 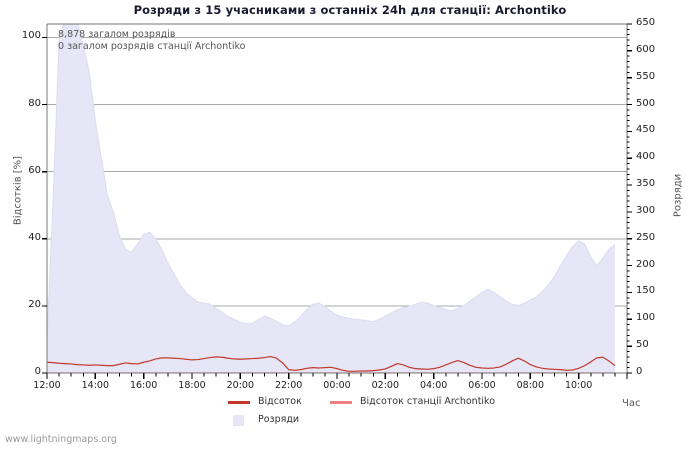 What do you see at coordinates (642, 345) in the screenshot?
I see `y-tick-right-50: 50` at bounding box center [642, 345].